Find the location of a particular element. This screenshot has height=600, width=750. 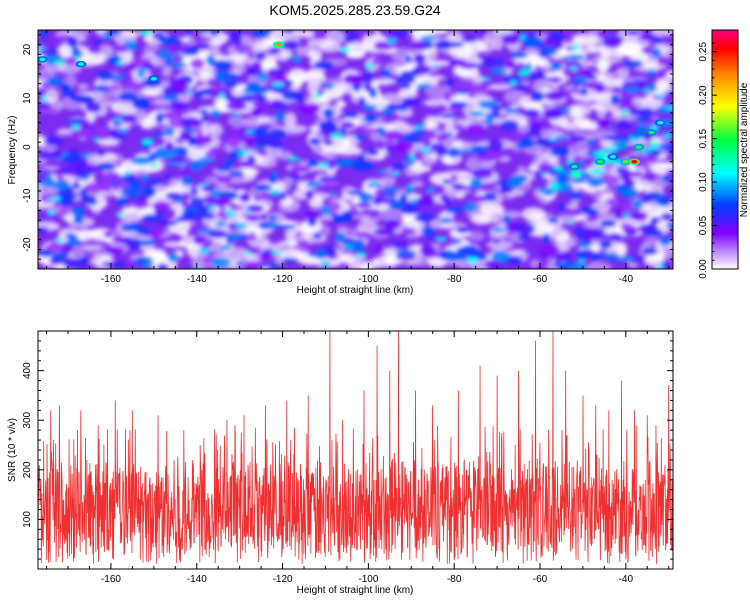

heatmap-ylabel: Frequency (Hz) is located at coordinates (12, 150).